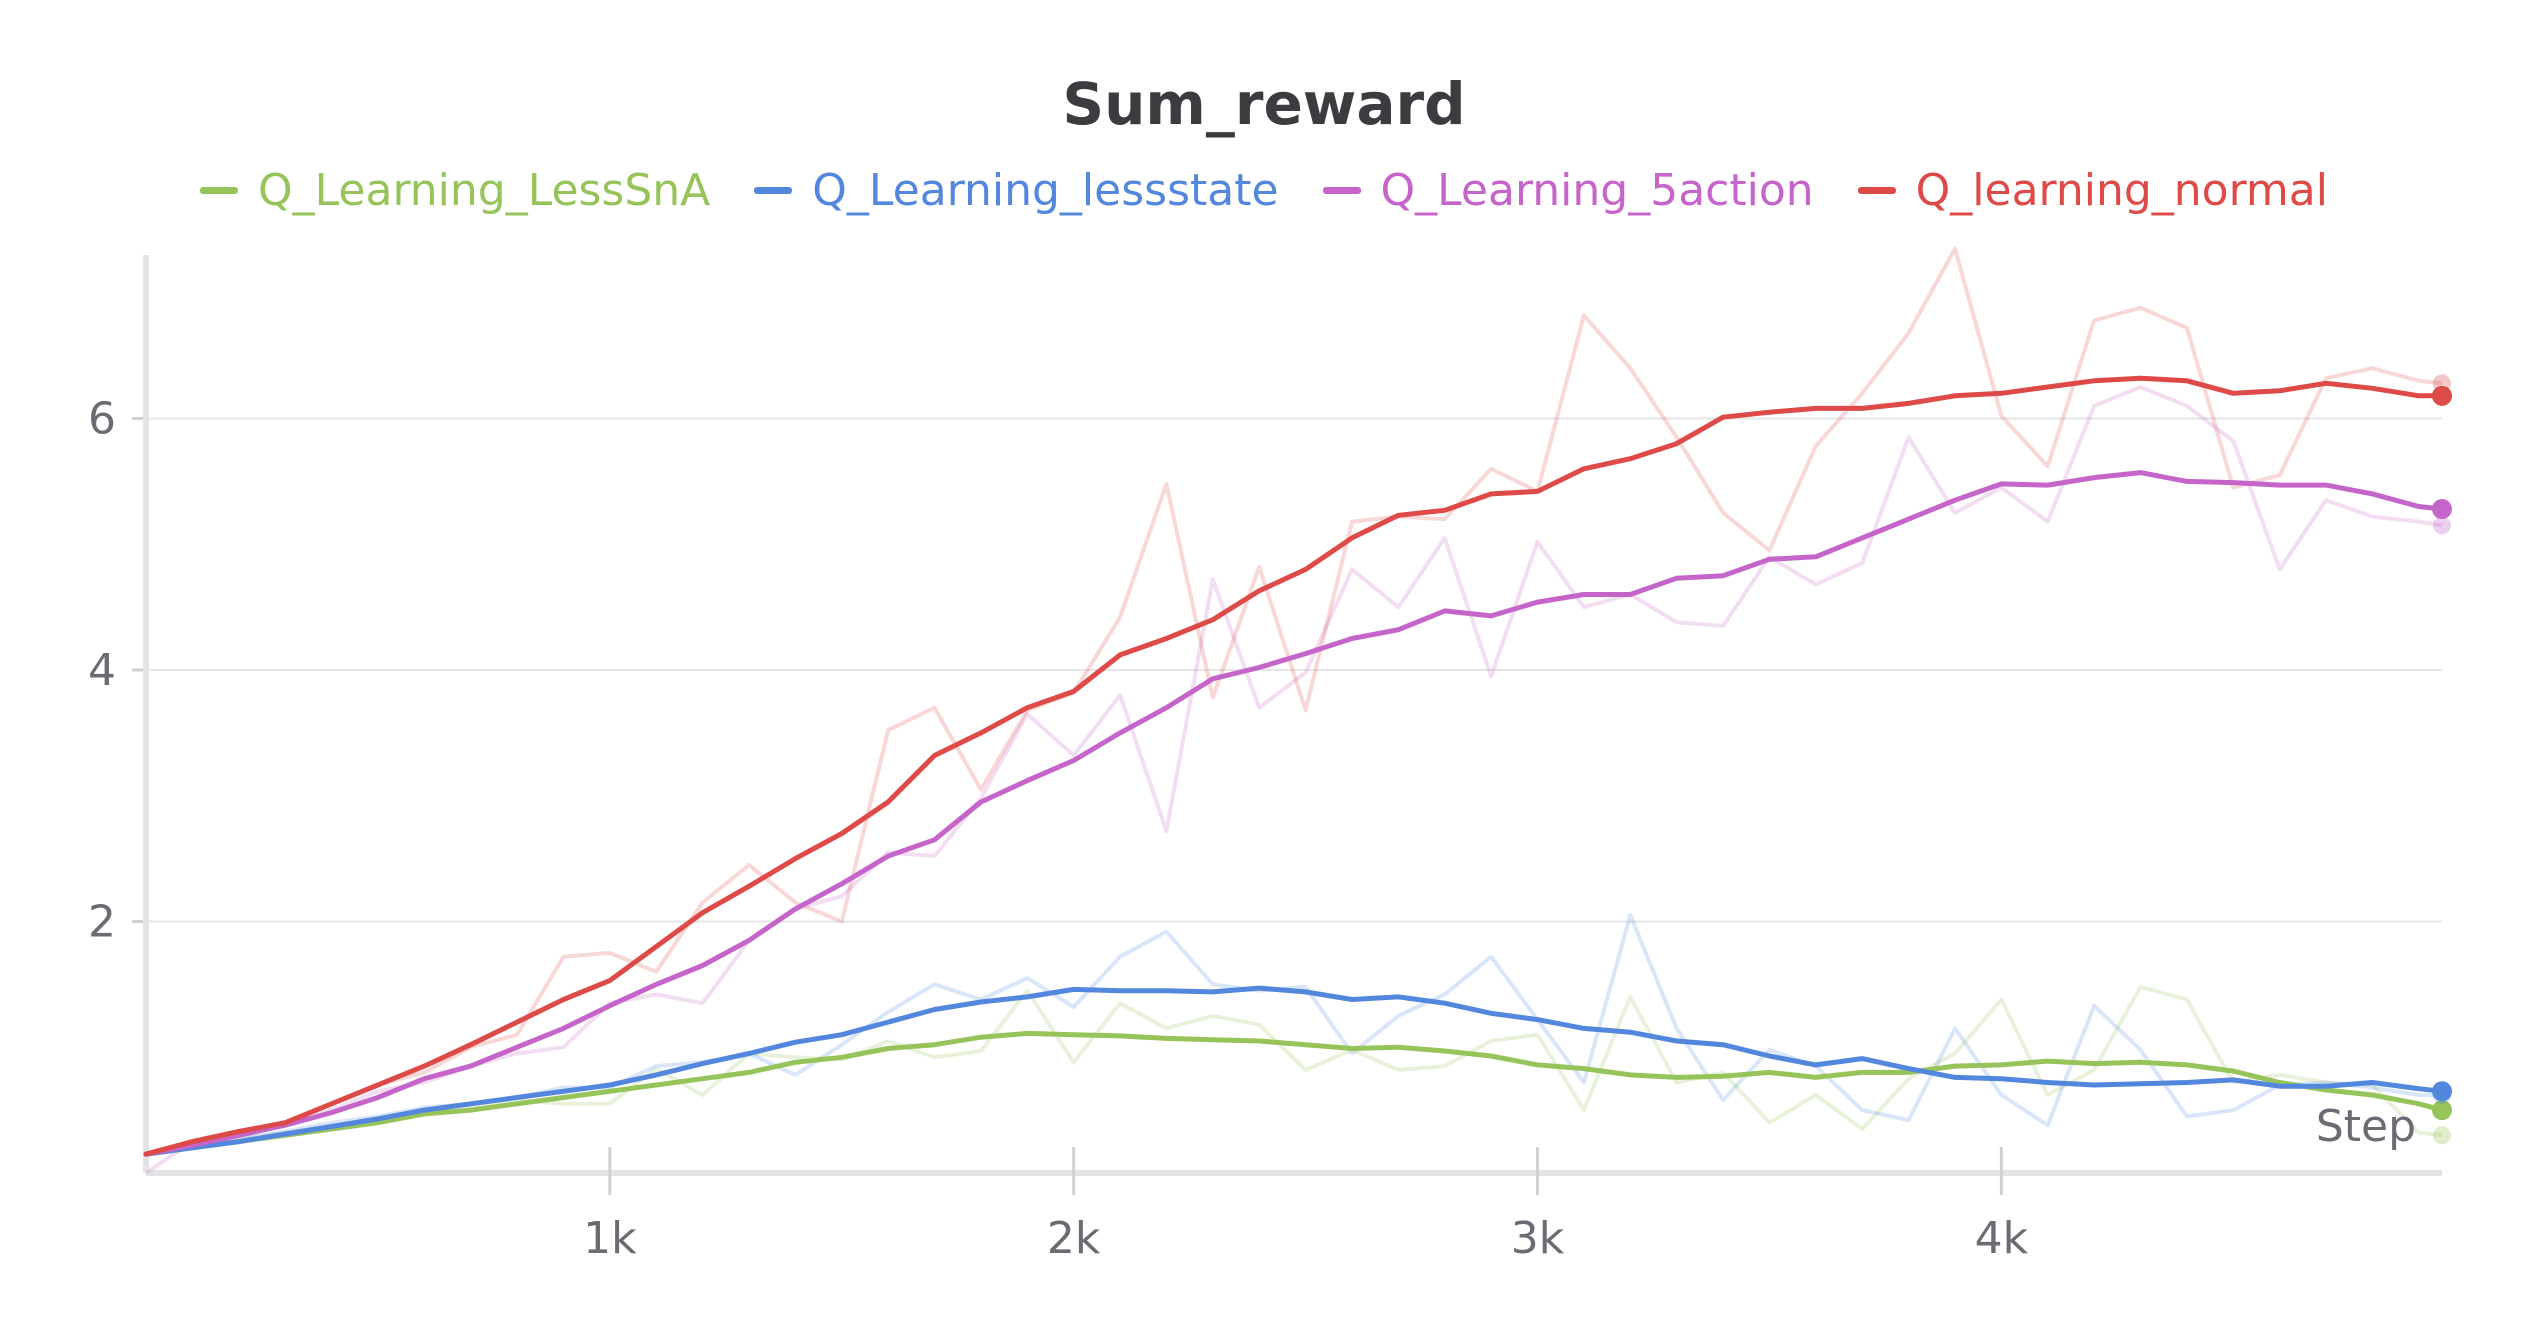  What do you see at coordinates (2002, 1238) in the screenshot?
I see `x-tick-label: 4k` at bounding box center [2002, 1238].